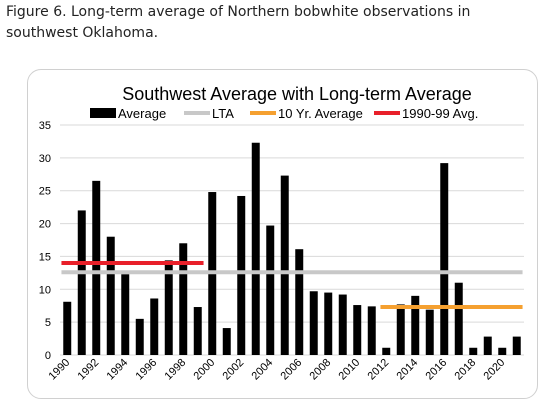 The width and height of the screenshot is (550, 405). I want to click on y-tick-label: 35, so click(45, 126).